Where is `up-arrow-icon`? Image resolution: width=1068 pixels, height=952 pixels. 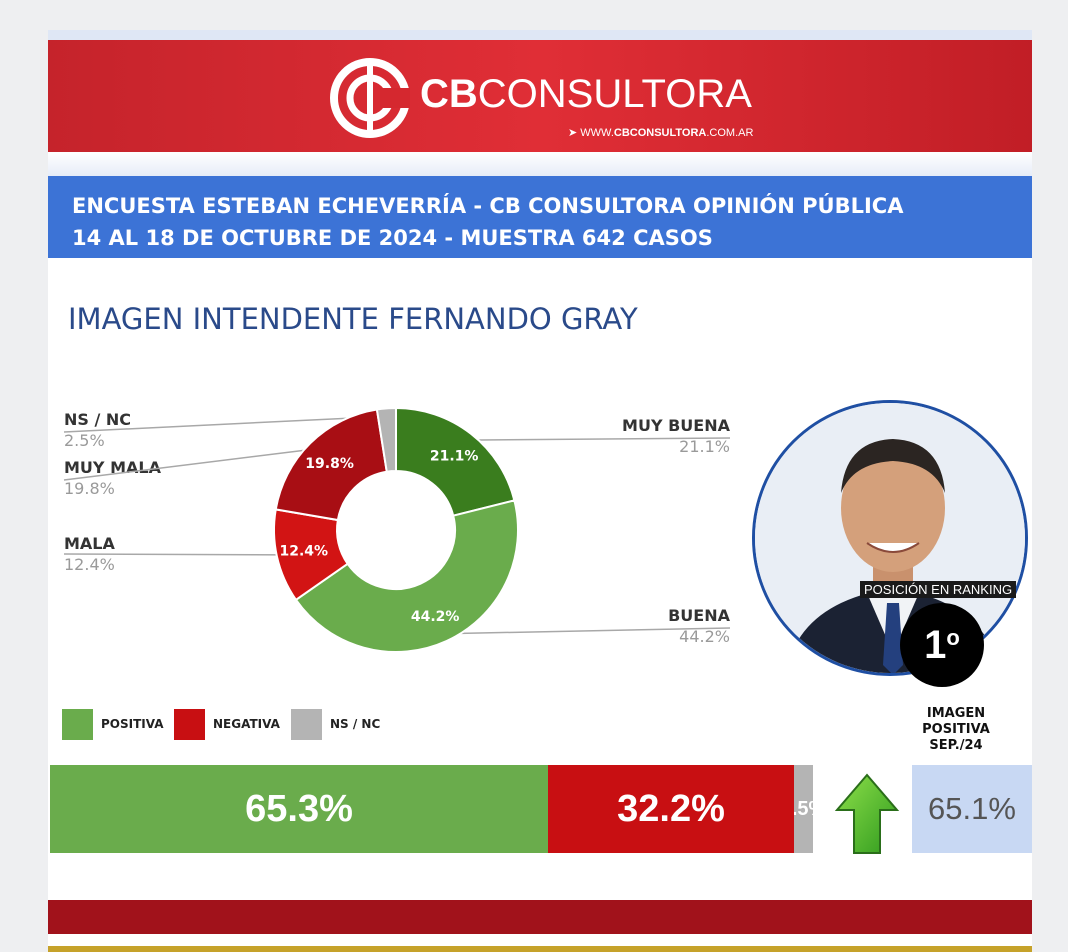 up-arrow-icon is located at coordinates (867, 813).